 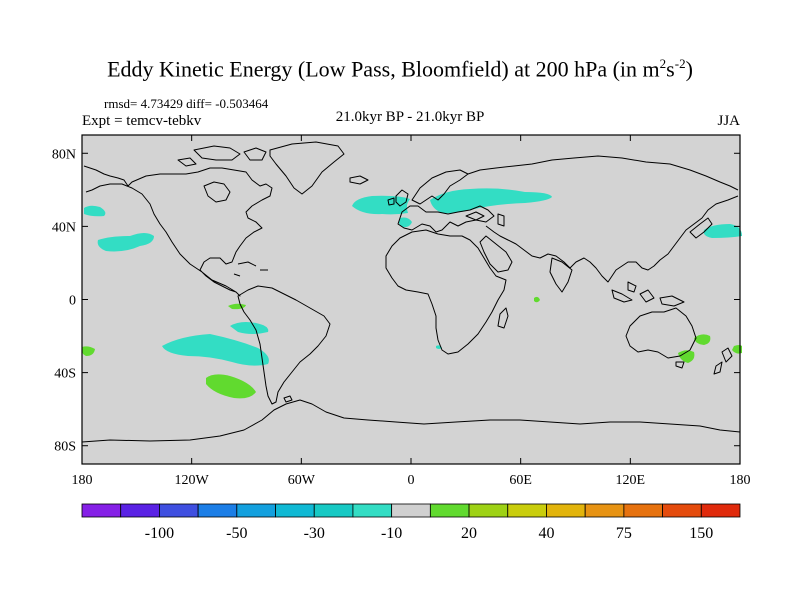 I want to click on colorbar-label: -10, so click(x=391, y=533).